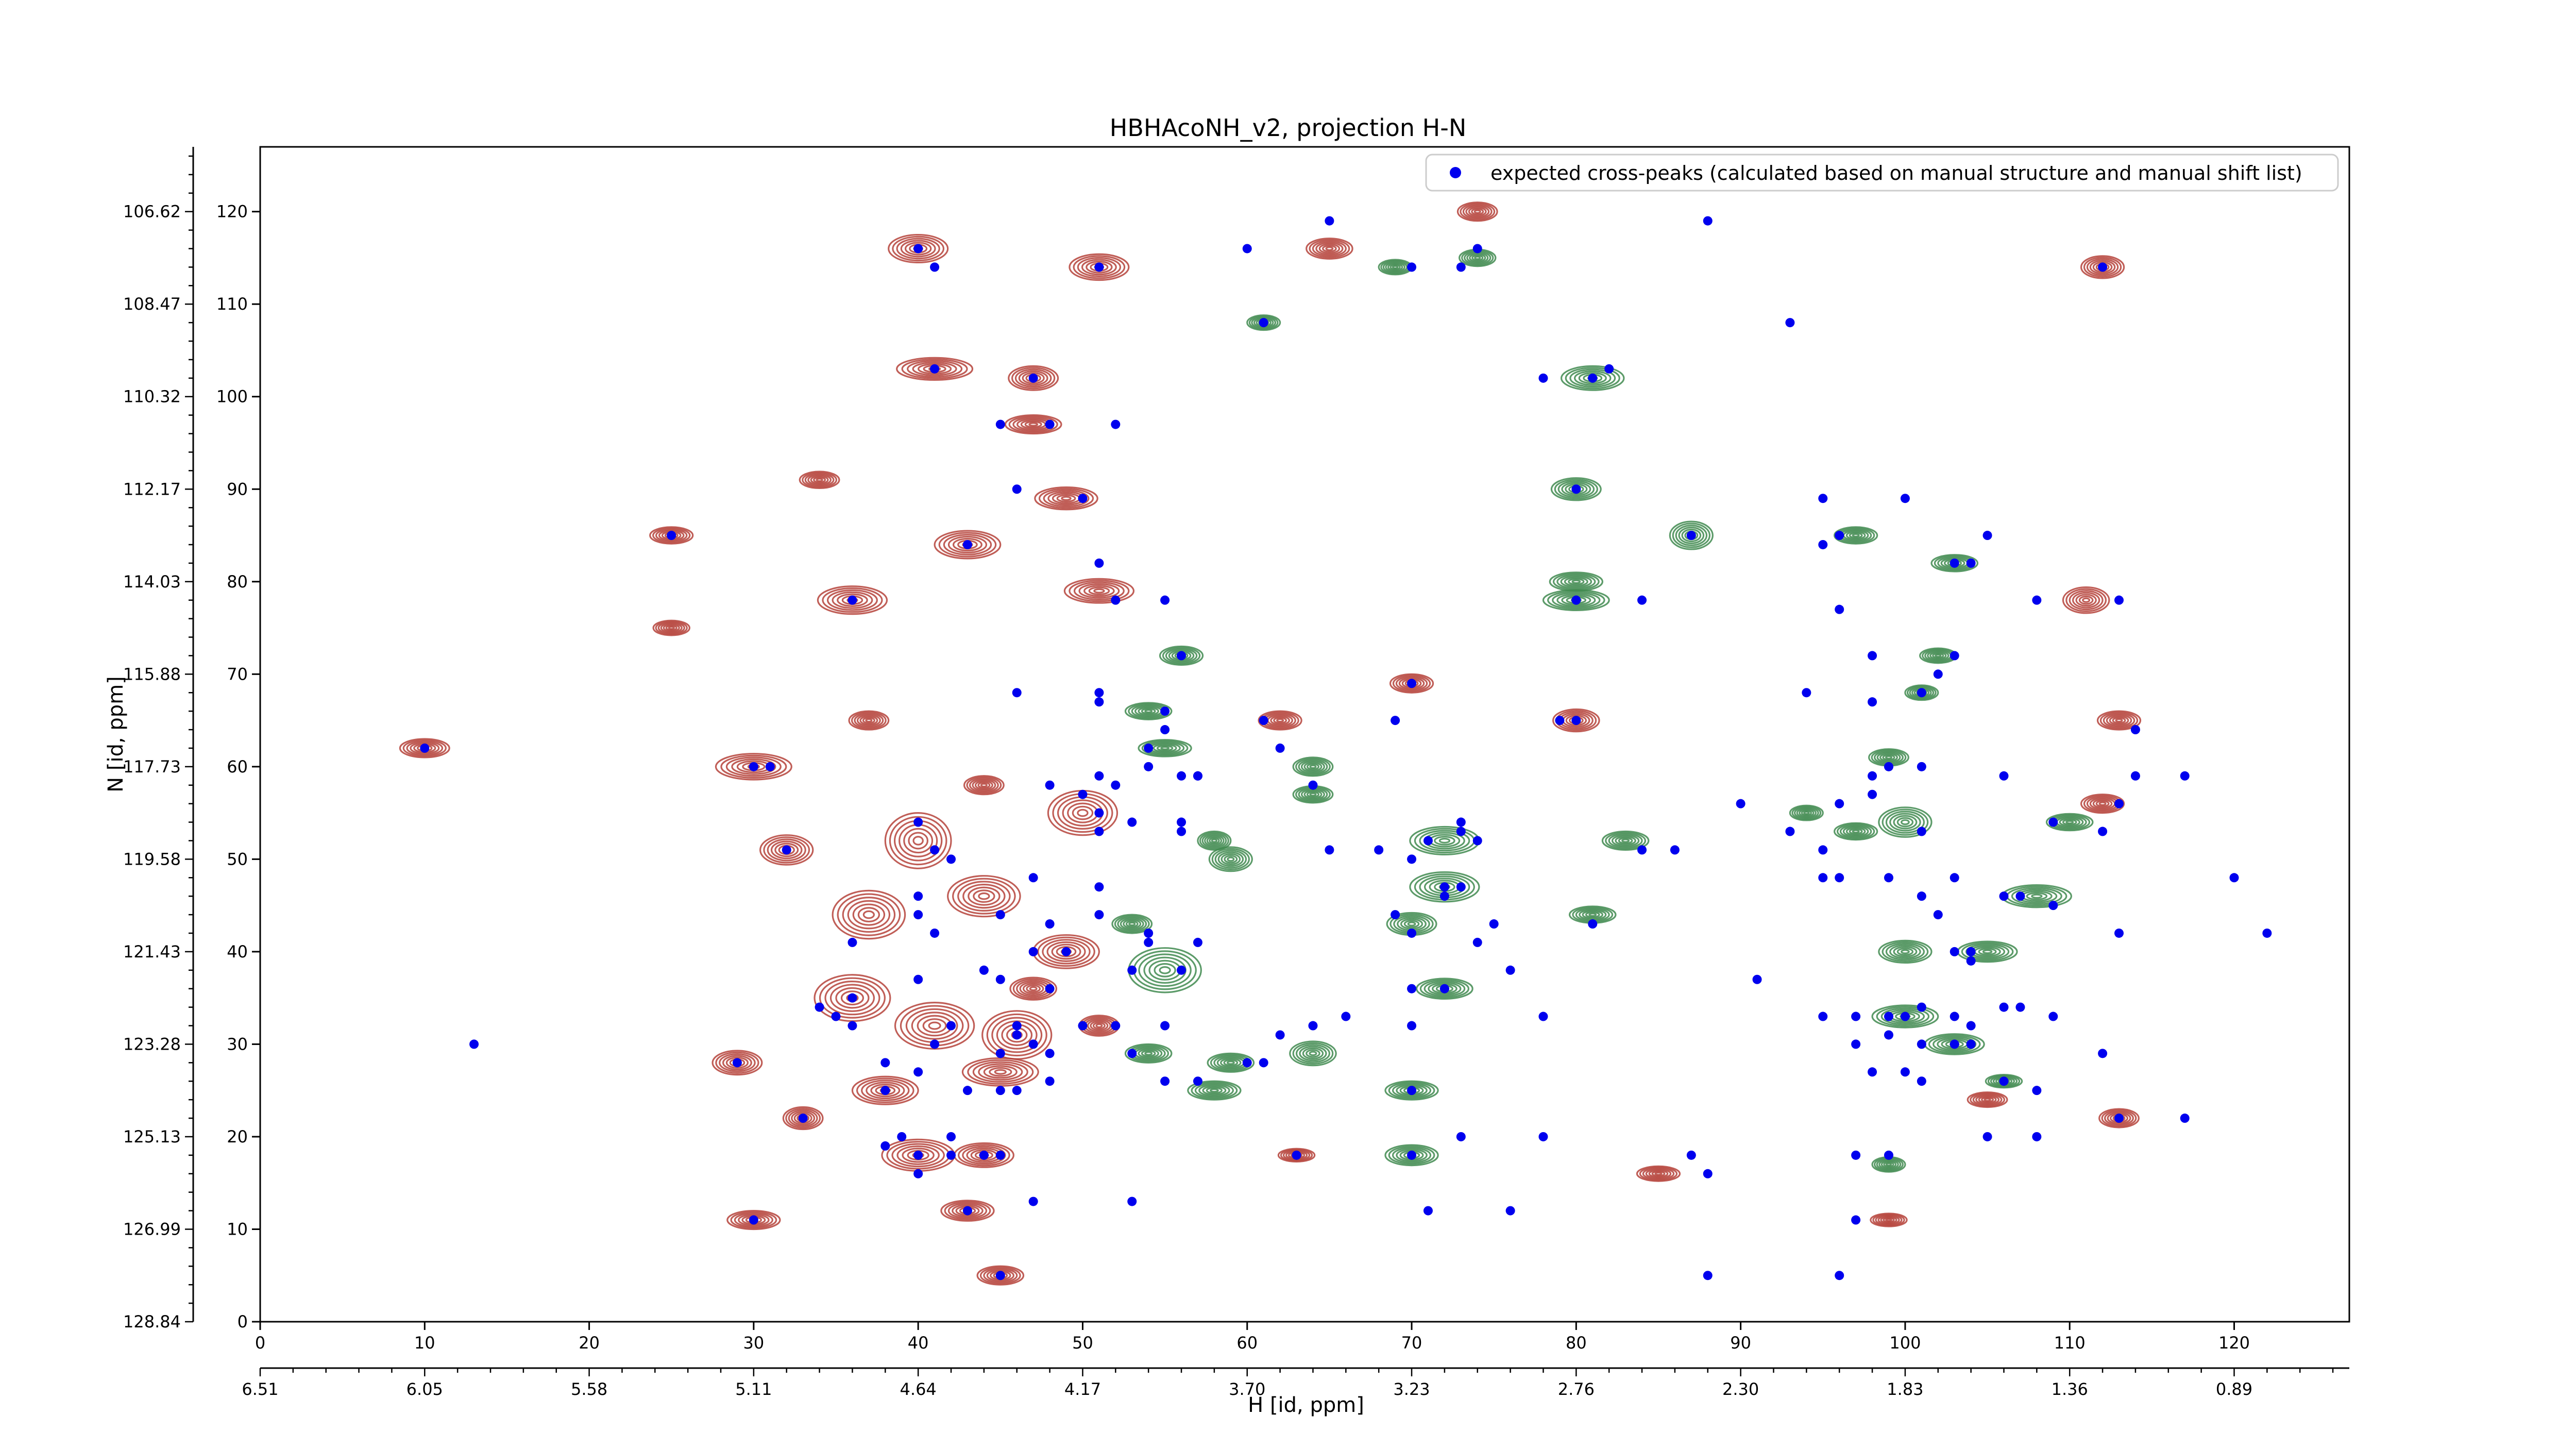 The image size is (2576, 1449). What do you see at coordinates (152, 952) in the screenshot?
I see `y-secondary-tick-label: 121.43` at bounding box center [152, 952].